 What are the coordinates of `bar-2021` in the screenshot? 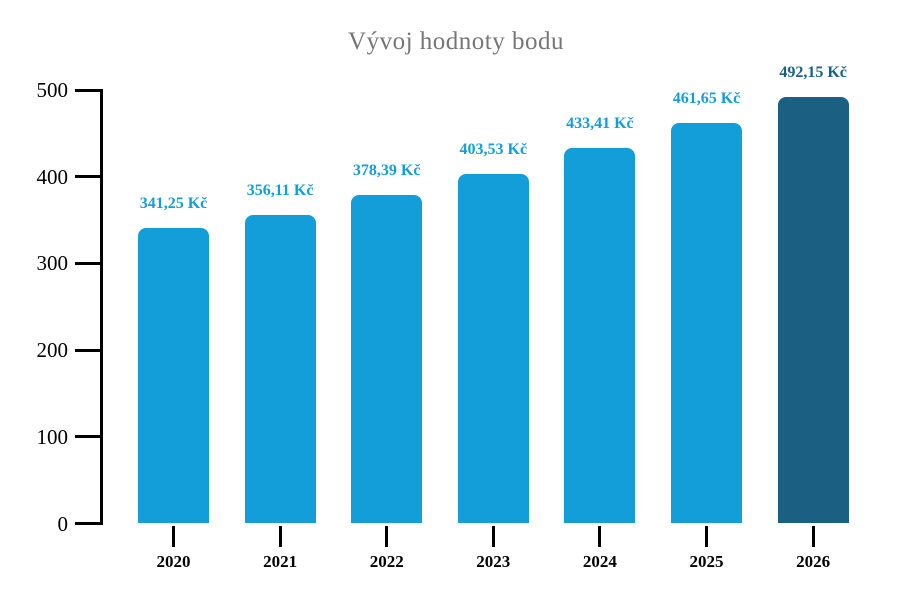 It's located at (280, 369).